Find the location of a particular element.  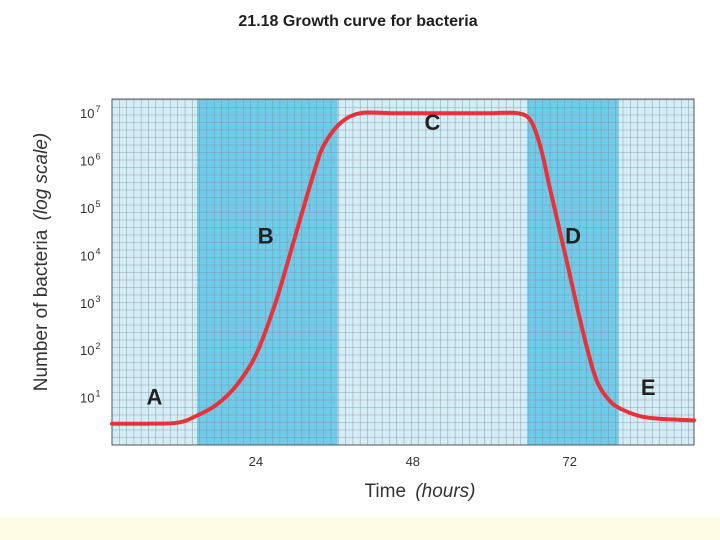

x-tick-label: 72 is located at coordinates (570, 461).